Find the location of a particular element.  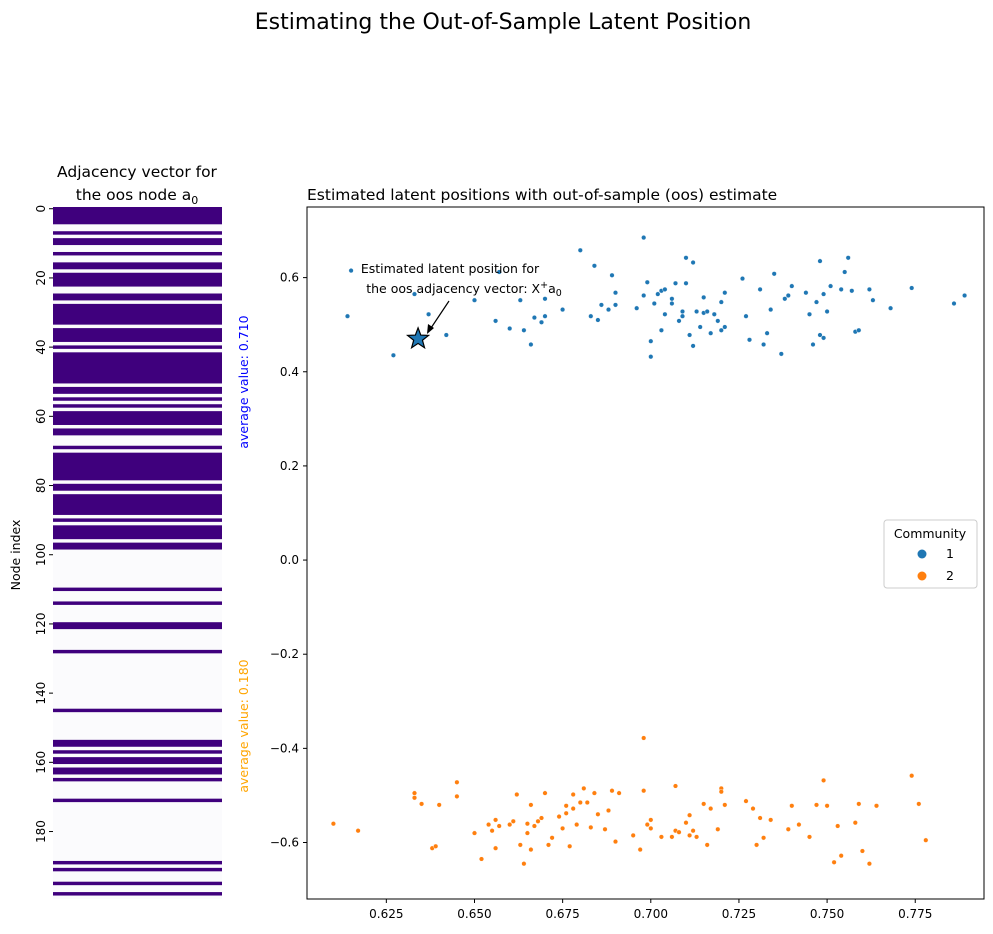

scatter-y-ticks: 0.6 0.4 0.2 0.0 −0.2 −0.4 −0.6 is located at coordinates (288, 560).